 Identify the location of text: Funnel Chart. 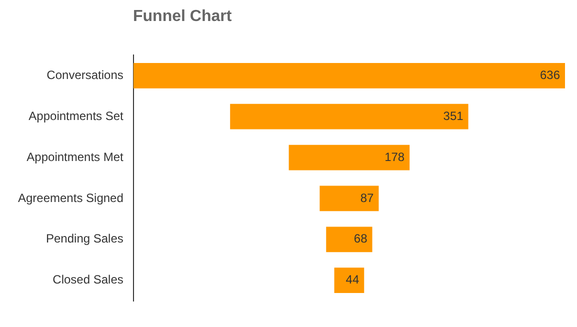
(182, 17).